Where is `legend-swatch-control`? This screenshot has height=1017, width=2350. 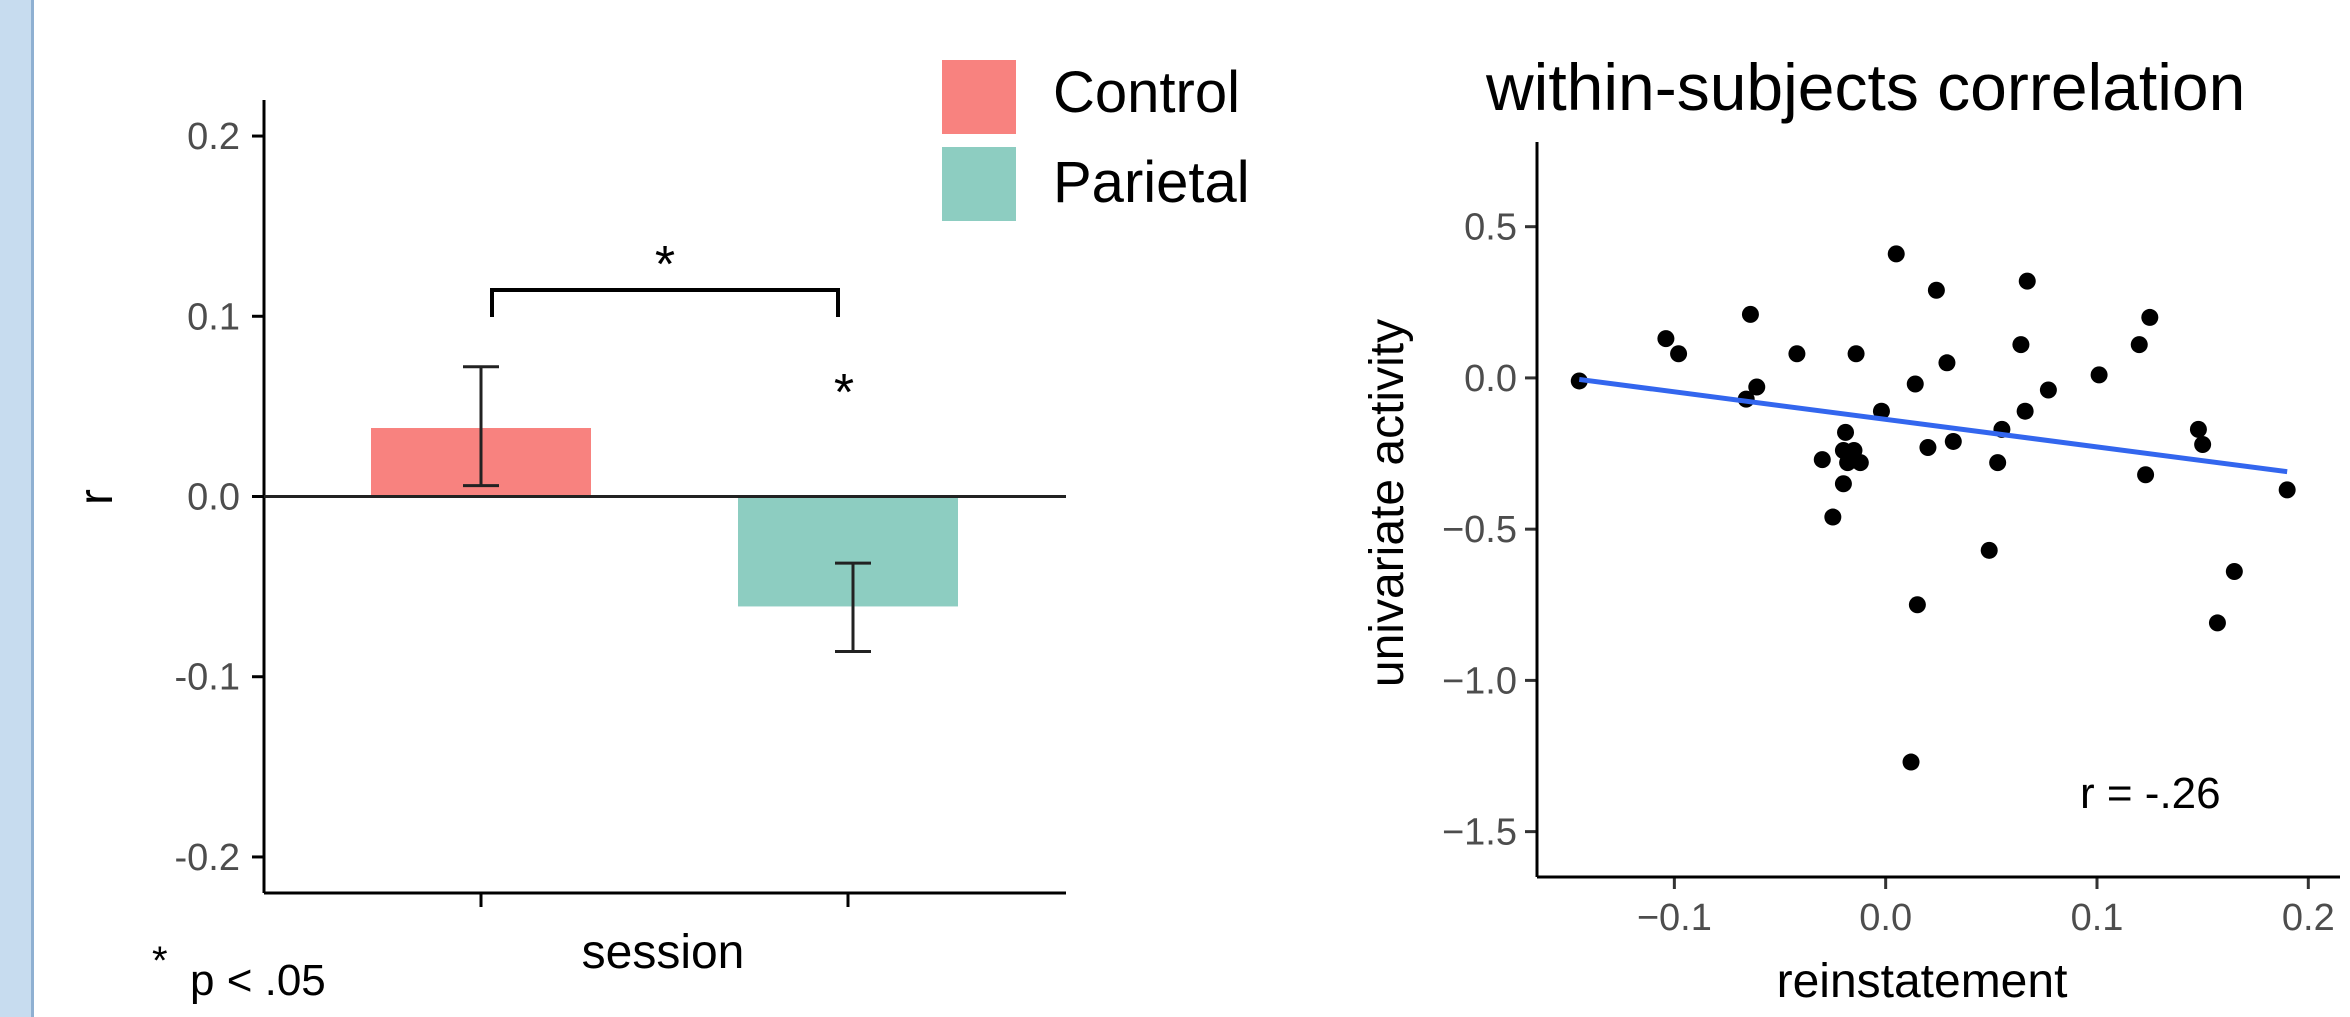
legend-swatch-control is located at coordinates (979, 97).